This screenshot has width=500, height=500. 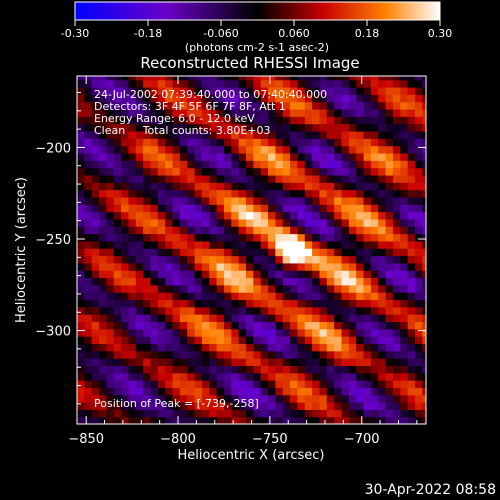 I want to click on y-axis-label: Heliocentric Y (arcsec), so click(x=21, y=250).